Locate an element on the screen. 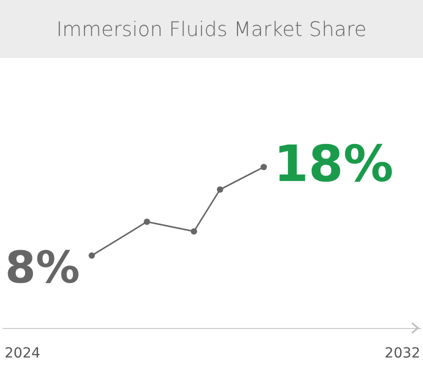 This screenshot has width=423, height=378. x-tick-label: 2032 is located at coordinates (402, 354).